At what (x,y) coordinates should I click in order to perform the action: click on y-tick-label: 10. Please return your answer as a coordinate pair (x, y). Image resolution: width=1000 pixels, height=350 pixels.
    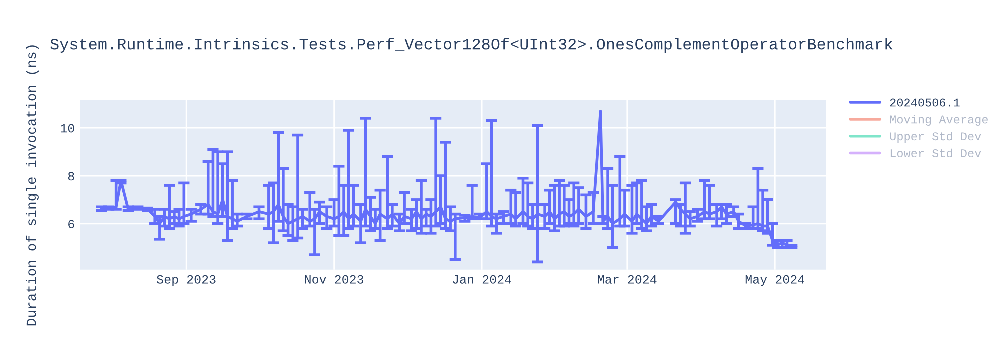
    Looking at the image, I should click on (67, 128).